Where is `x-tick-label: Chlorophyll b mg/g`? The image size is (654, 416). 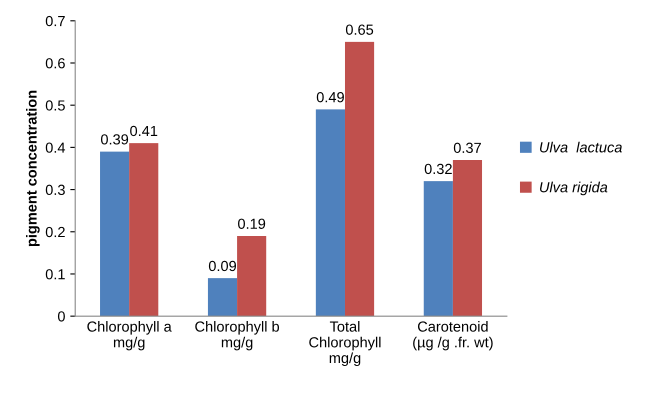 x-tick-label: Chlorophyll b mg/g is located at coordinates (237, 335).